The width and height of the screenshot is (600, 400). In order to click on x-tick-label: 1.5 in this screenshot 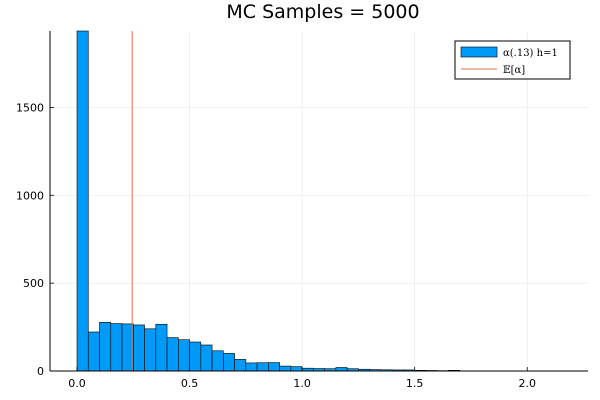, I will do `click(415, 383)`.